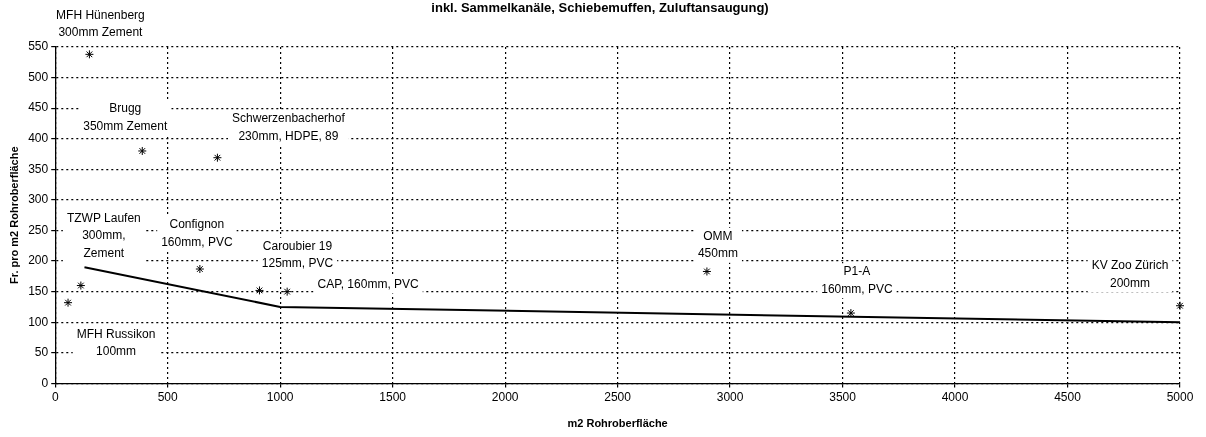 The image size is (1206, 437). Describe the element at coordinates (13, 215) in the screenshot. I see `y-axis-title: Fr. pro m2 Rohroberfläche` at that location.